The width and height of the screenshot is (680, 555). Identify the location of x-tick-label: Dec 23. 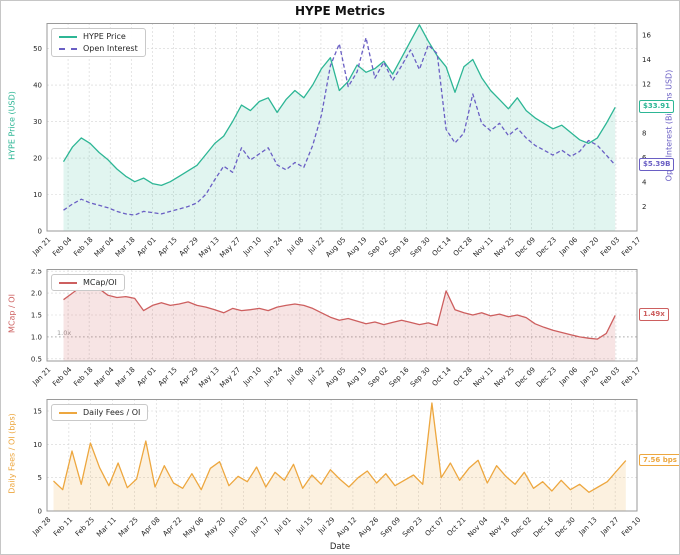
(546, 377).